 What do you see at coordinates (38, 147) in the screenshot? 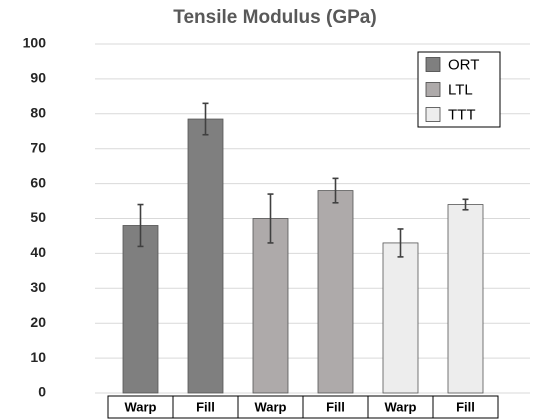
I see `y-tick-label: 70` at bounding box center [38, 147].